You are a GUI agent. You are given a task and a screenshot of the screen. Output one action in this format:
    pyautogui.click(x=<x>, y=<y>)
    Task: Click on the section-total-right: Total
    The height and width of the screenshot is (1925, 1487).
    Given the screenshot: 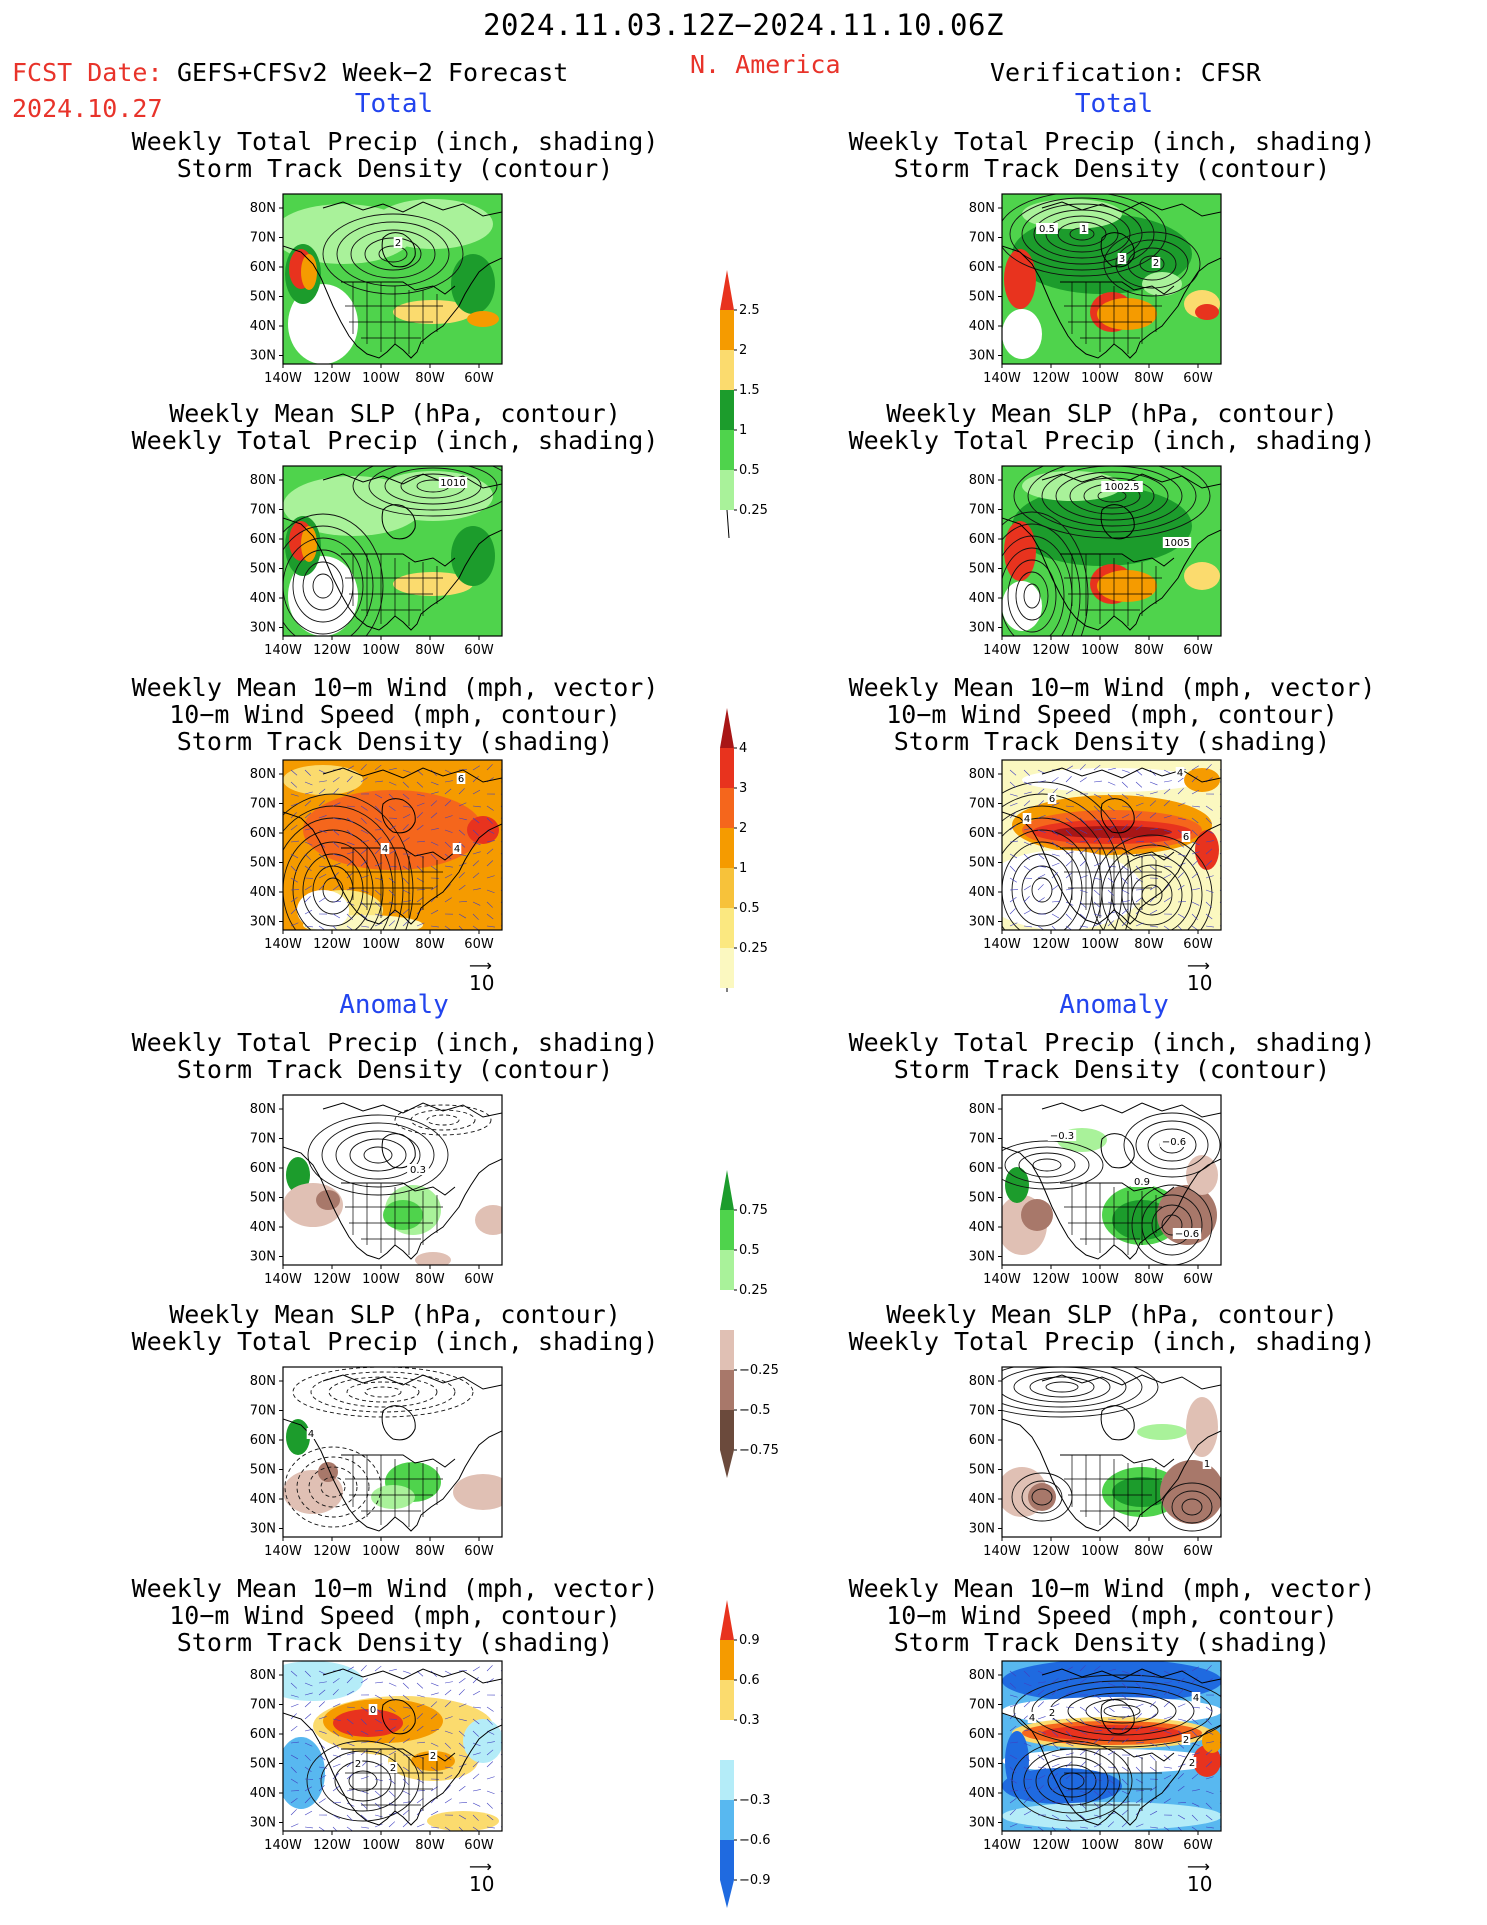 What is the action you would take?
    pyautogui.click(x=1114, y=104)
    